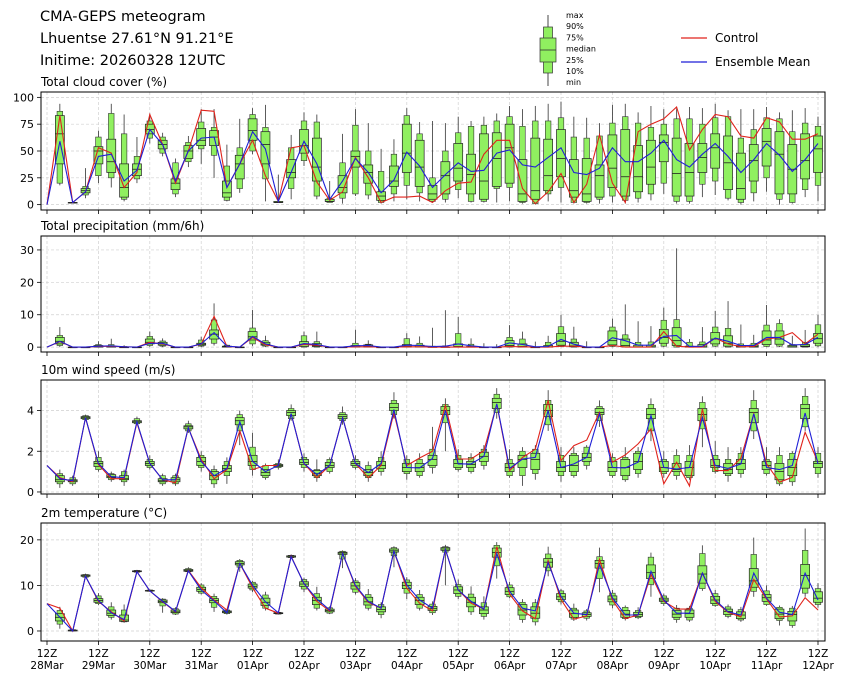  Describe the element at coordinates (581, 49) in the screenshot. I see `legend-box-label: median` at that location.